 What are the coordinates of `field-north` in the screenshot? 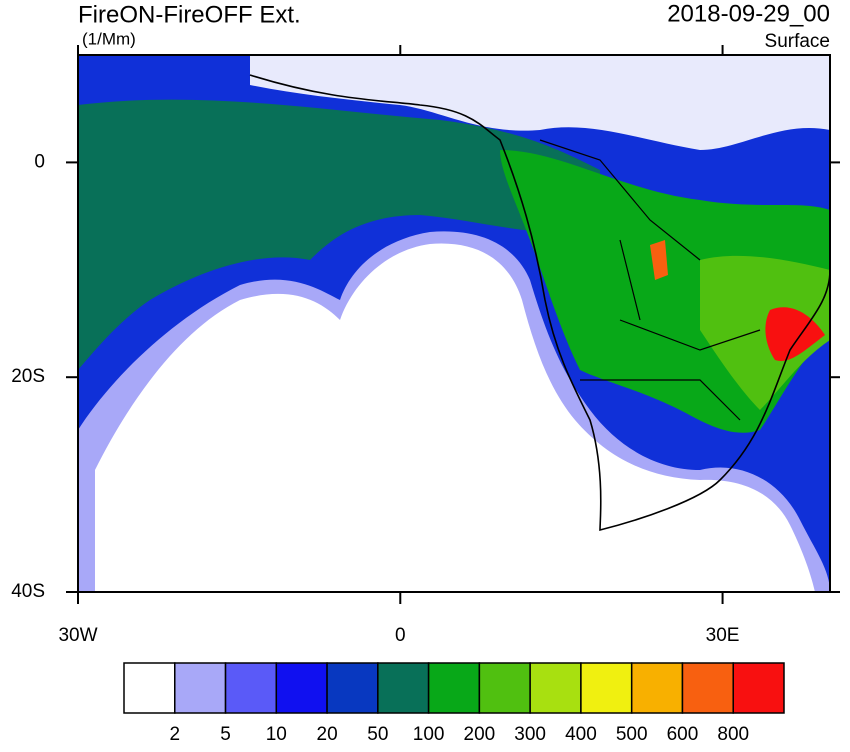 It's located at (540, 102).